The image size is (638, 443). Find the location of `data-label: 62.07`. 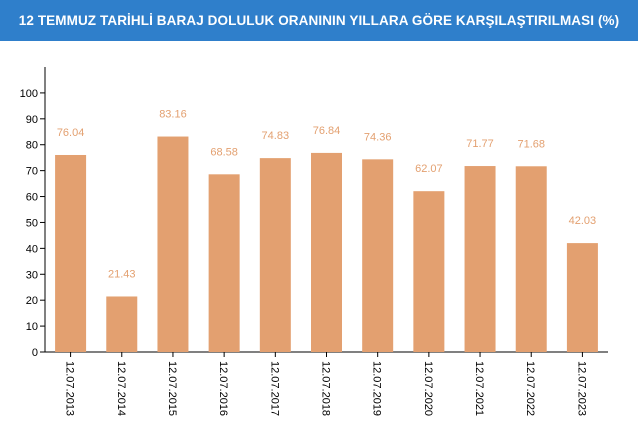

data-label: 62.07 is located at coordinates (429, 169).